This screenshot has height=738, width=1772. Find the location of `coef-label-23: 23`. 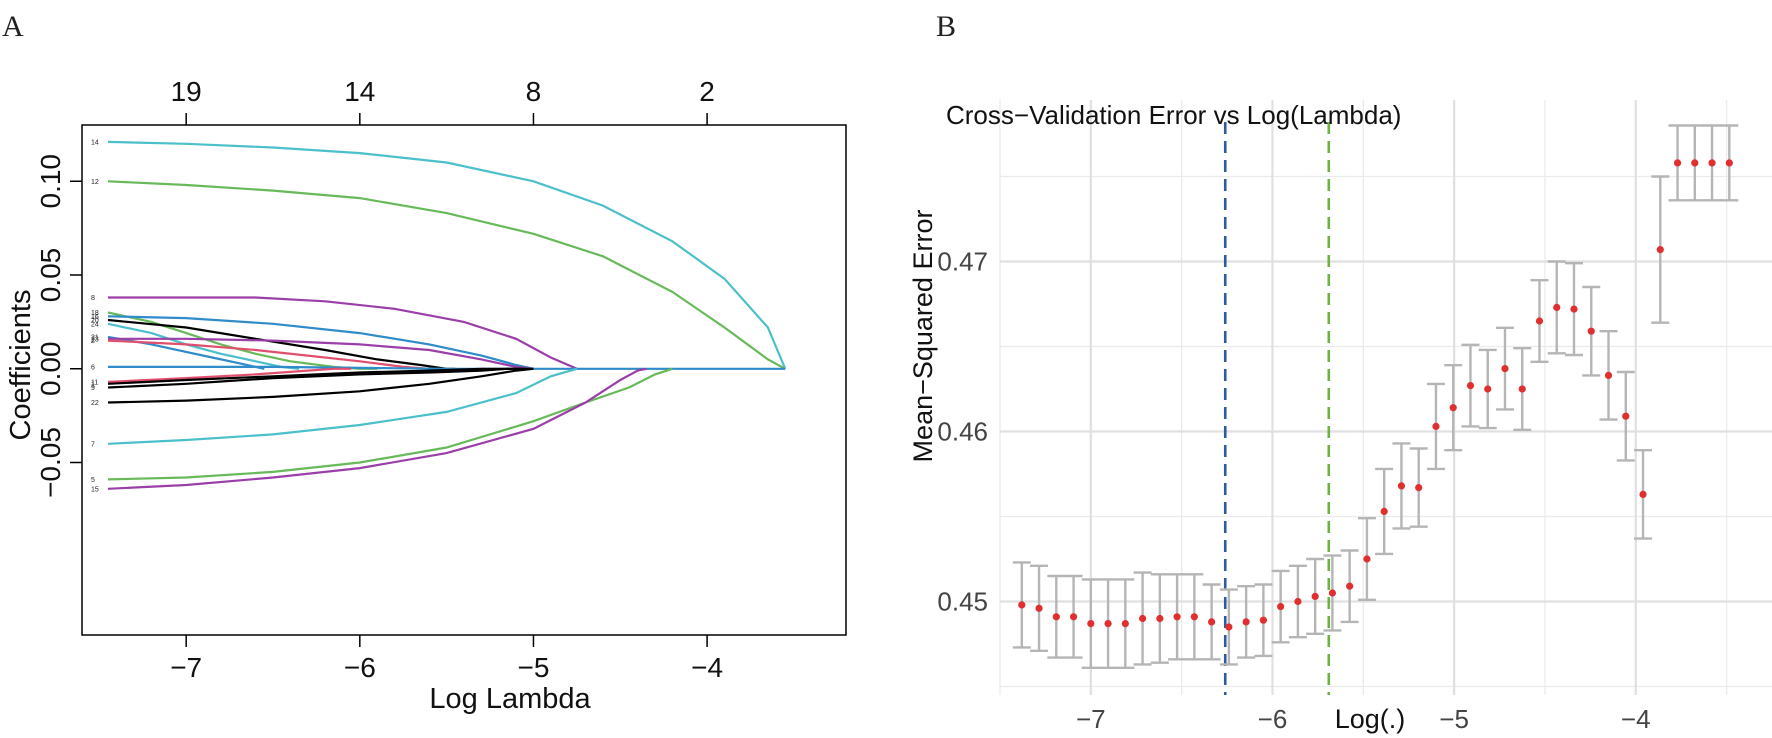

coef-label-23: 23 is located at coordinates (95, 339).